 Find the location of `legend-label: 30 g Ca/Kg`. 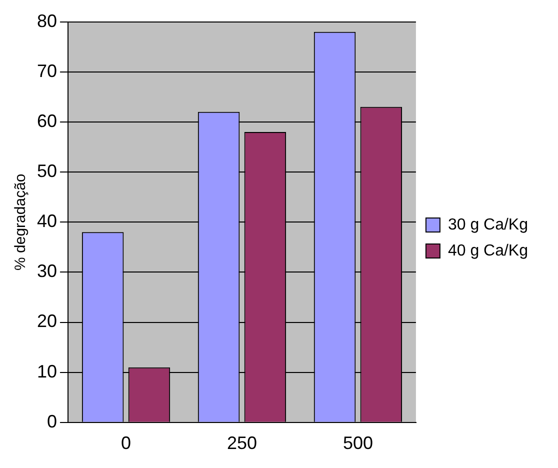

legend-label: 30 g Ca/Kg is located at coordinates (488, 225).